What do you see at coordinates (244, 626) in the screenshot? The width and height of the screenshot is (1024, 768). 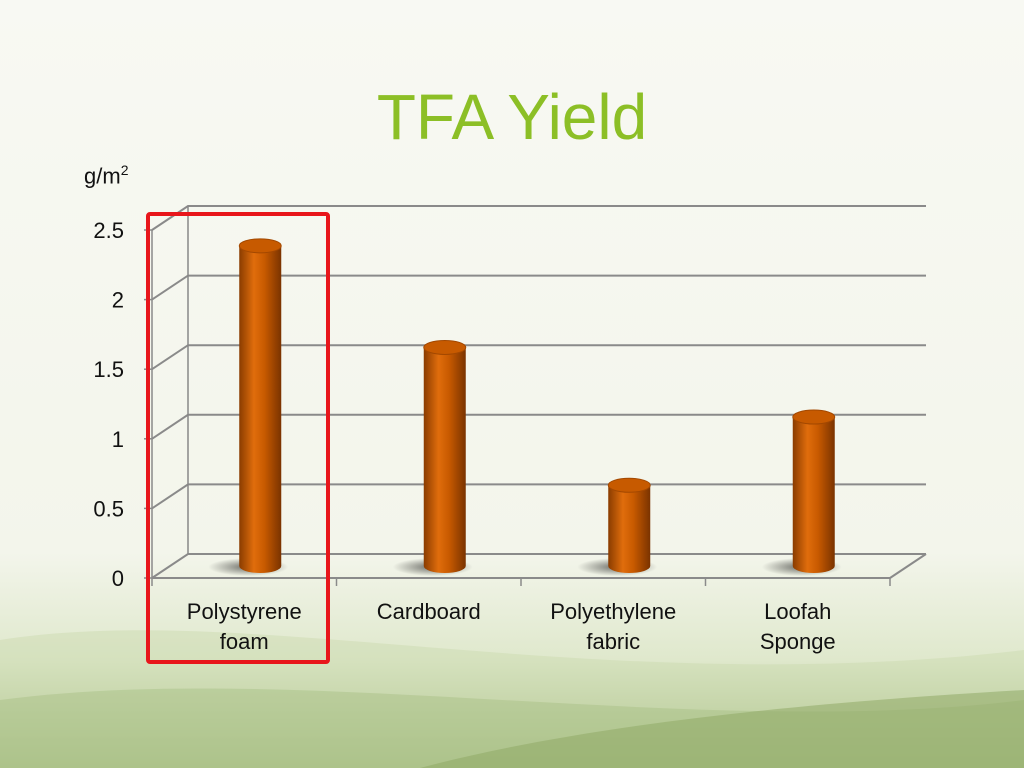 I see `x-tick-label: Polystyrene foam` at bounding box center [244, 626].